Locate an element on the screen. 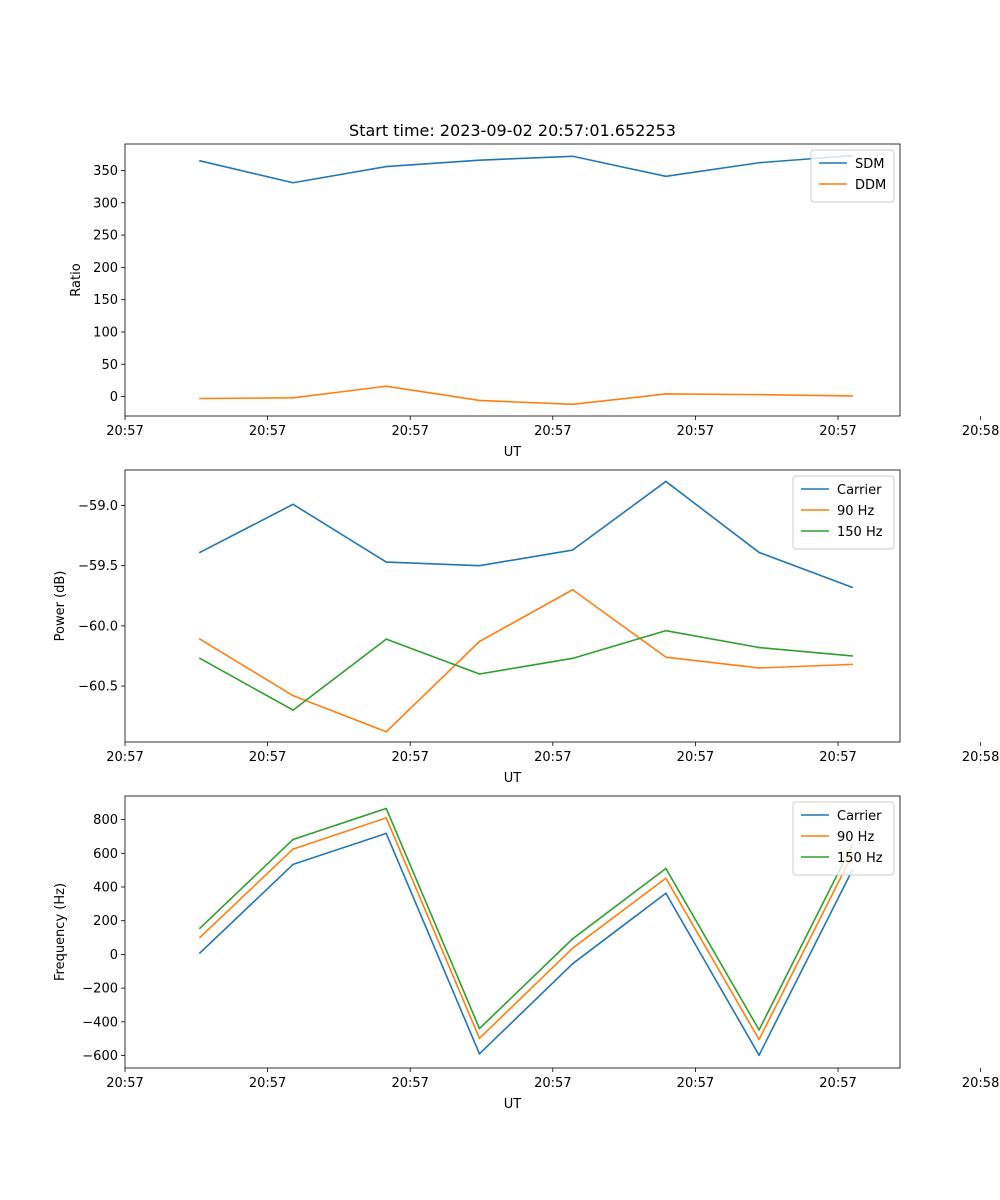 This screenshot has width=1000, height=1200. frequency-legend: Carrier 90 Hz 150 Hz is located at coordinates (843, 838).